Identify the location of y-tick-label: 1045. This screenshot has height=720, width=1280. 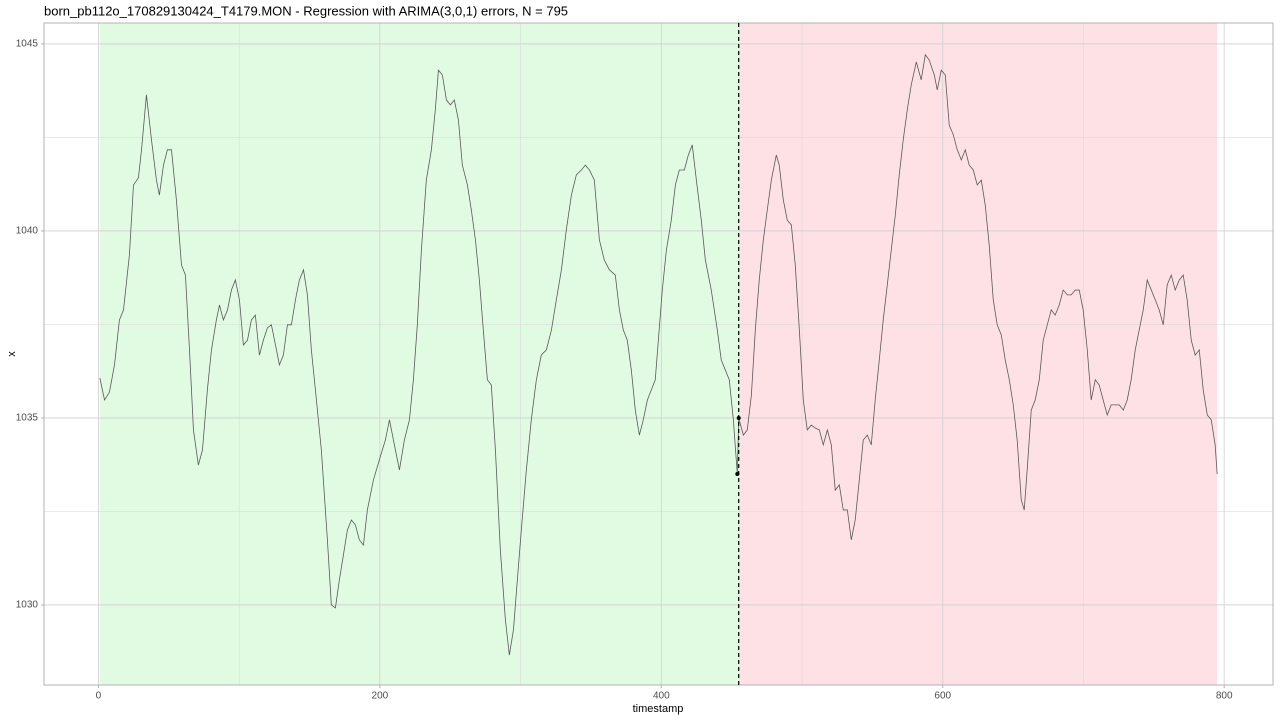
(27, 44).